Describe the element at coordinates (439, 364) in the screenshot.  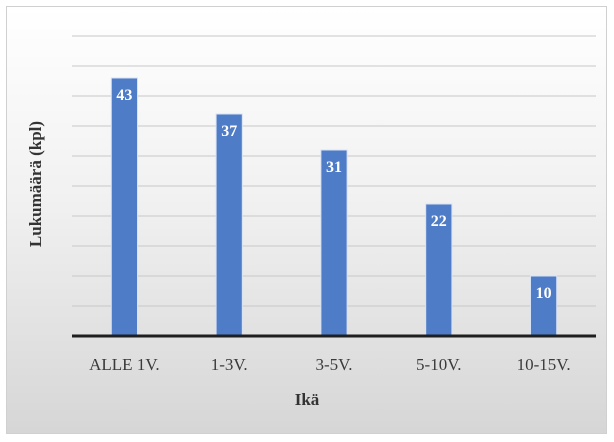
I see `x-tick-label: 5-10V.` at that location.